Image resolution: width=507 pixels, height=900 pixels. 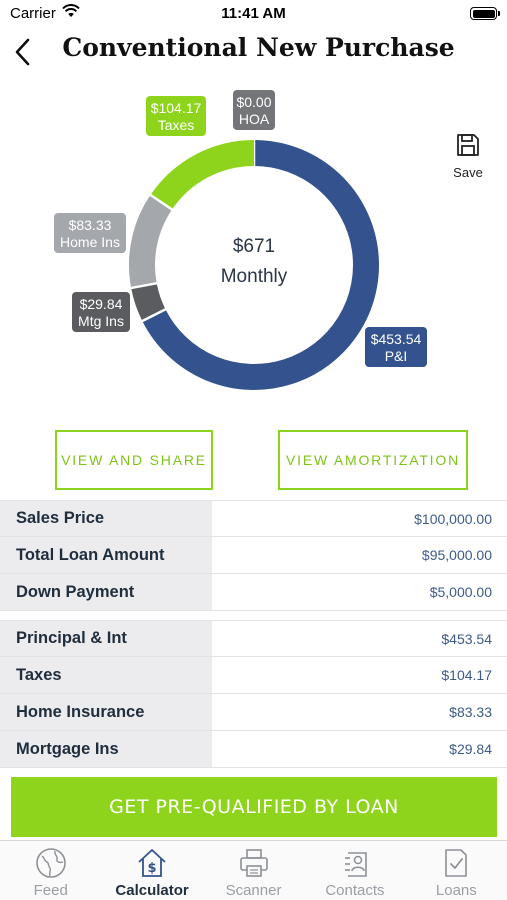 I want to click on status-time: 11:41 AM, so click(x=253, y=13).